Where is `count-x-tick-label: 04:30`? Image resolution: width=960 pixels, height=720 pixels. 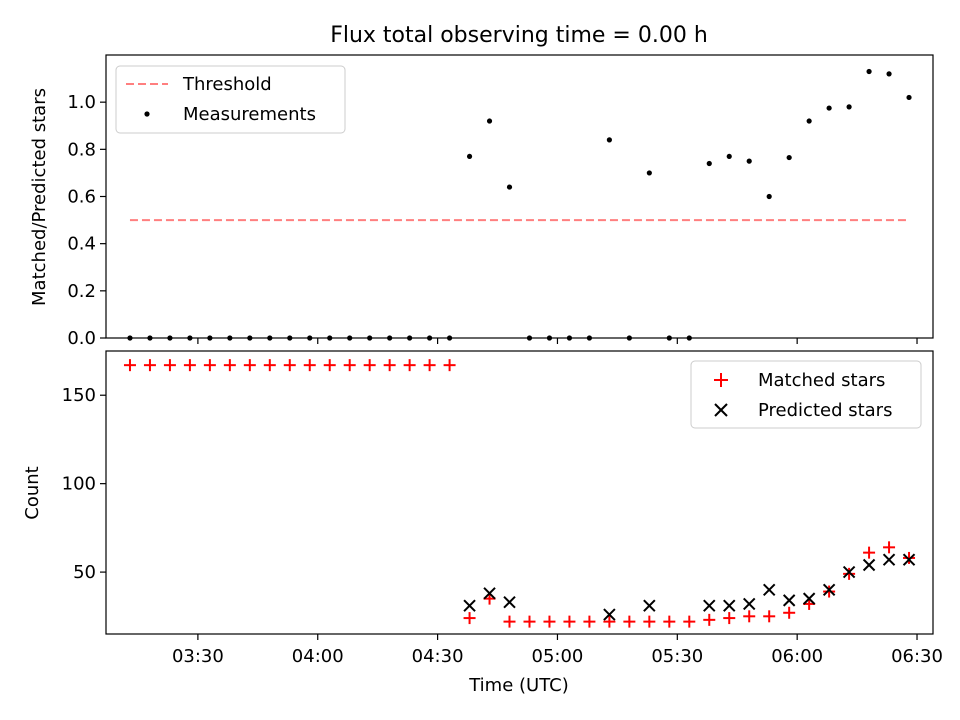 count-x-tick-label: 04:30 is located at coordinates (438, 656).